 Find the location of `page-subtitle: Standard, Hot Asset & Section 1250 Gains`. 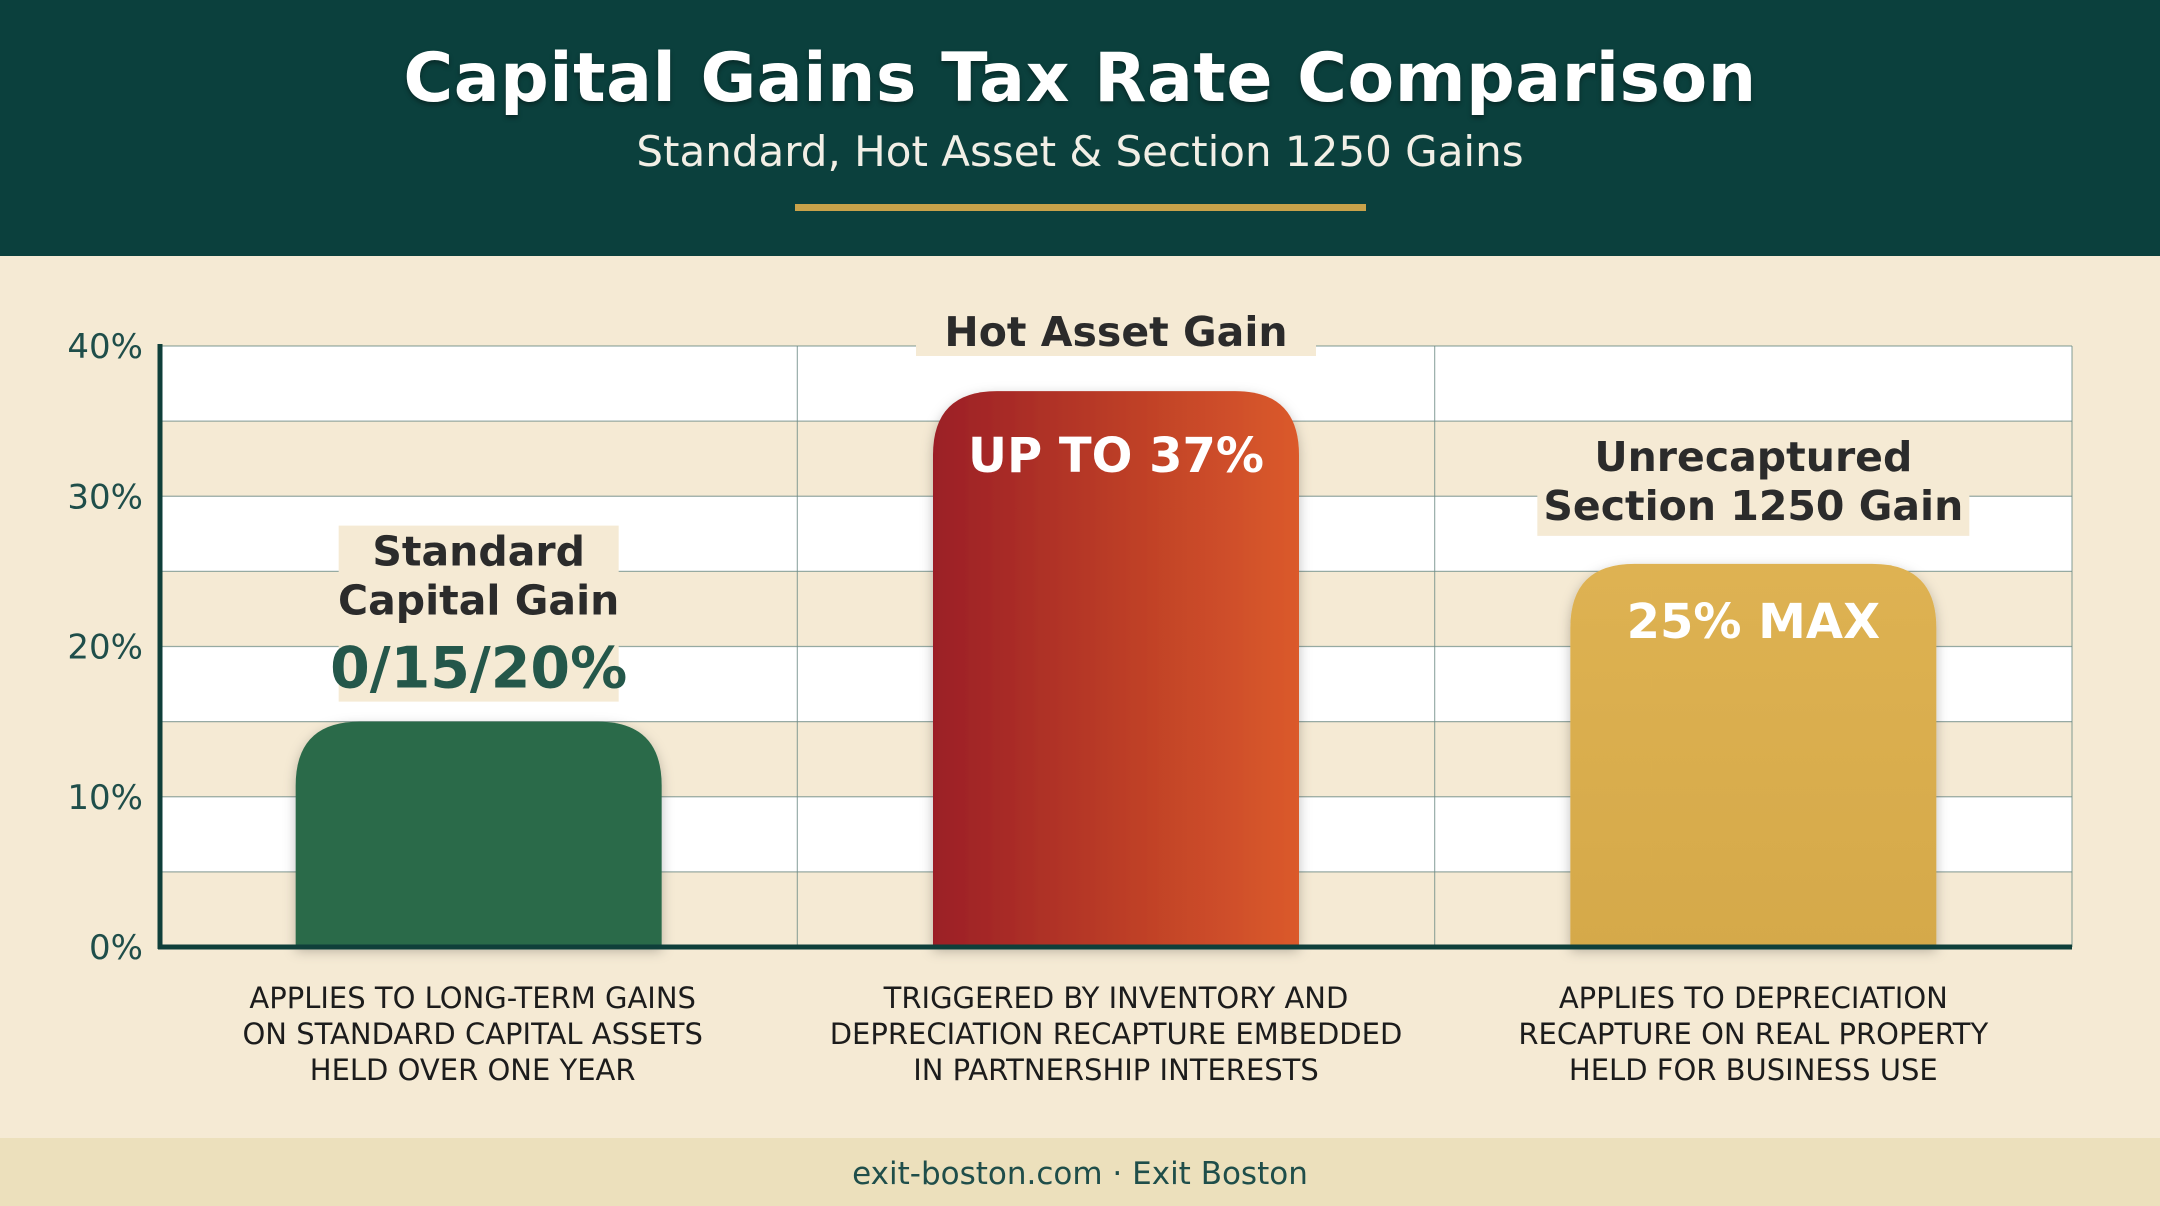

page-subtitle: Standard, Hot Asset & Section 1250 Gains is located at coordinates (1080, 151).